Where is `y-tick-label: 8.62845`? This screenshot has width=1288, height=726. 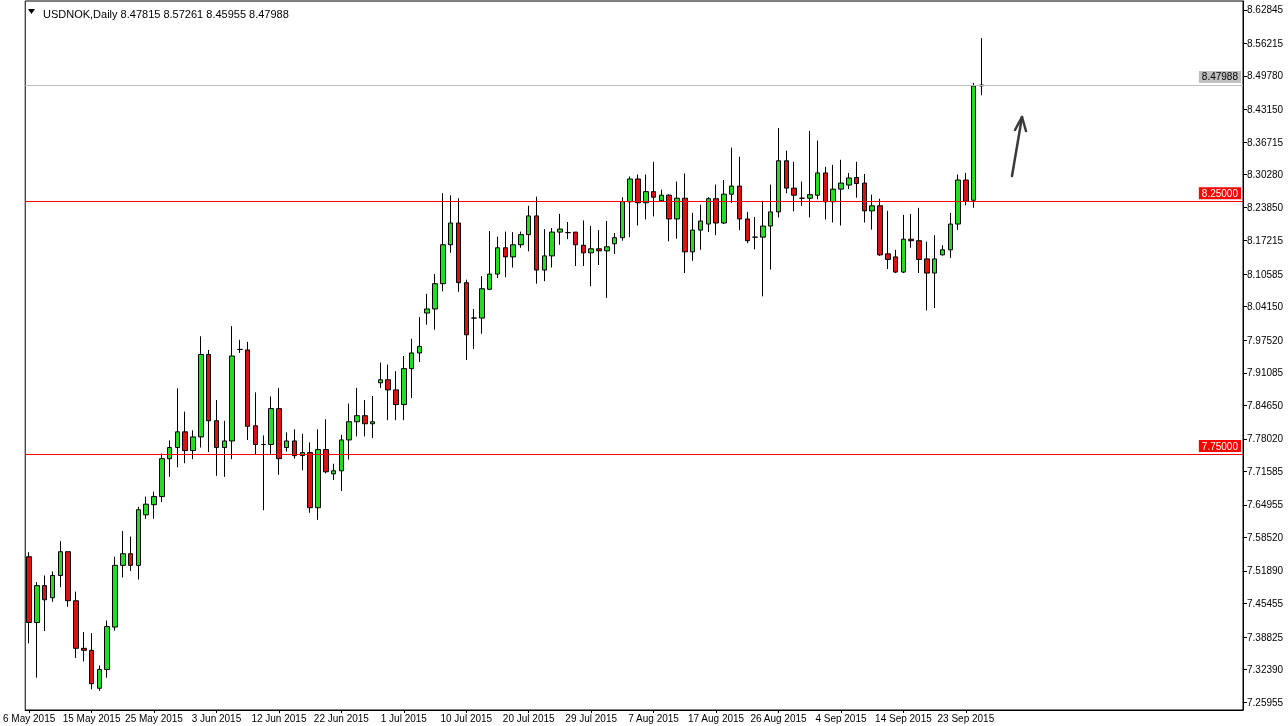 y-tick-label: 8.62845 is located at coordinates (1265, 10).